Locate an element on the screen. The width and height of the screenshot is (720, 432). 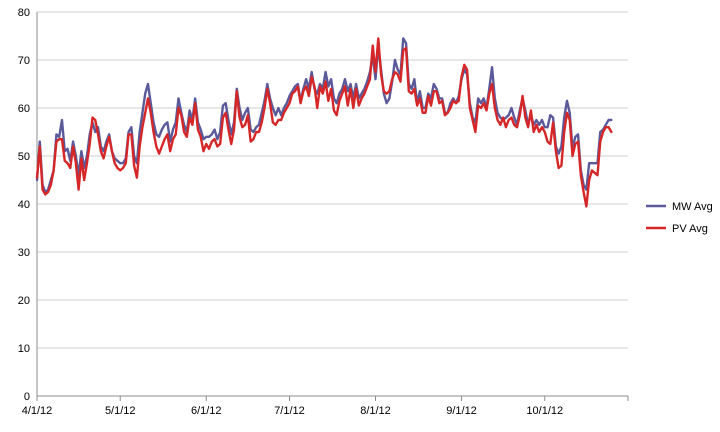
y-tick-label: 10 is located at coordinates (24, 349).